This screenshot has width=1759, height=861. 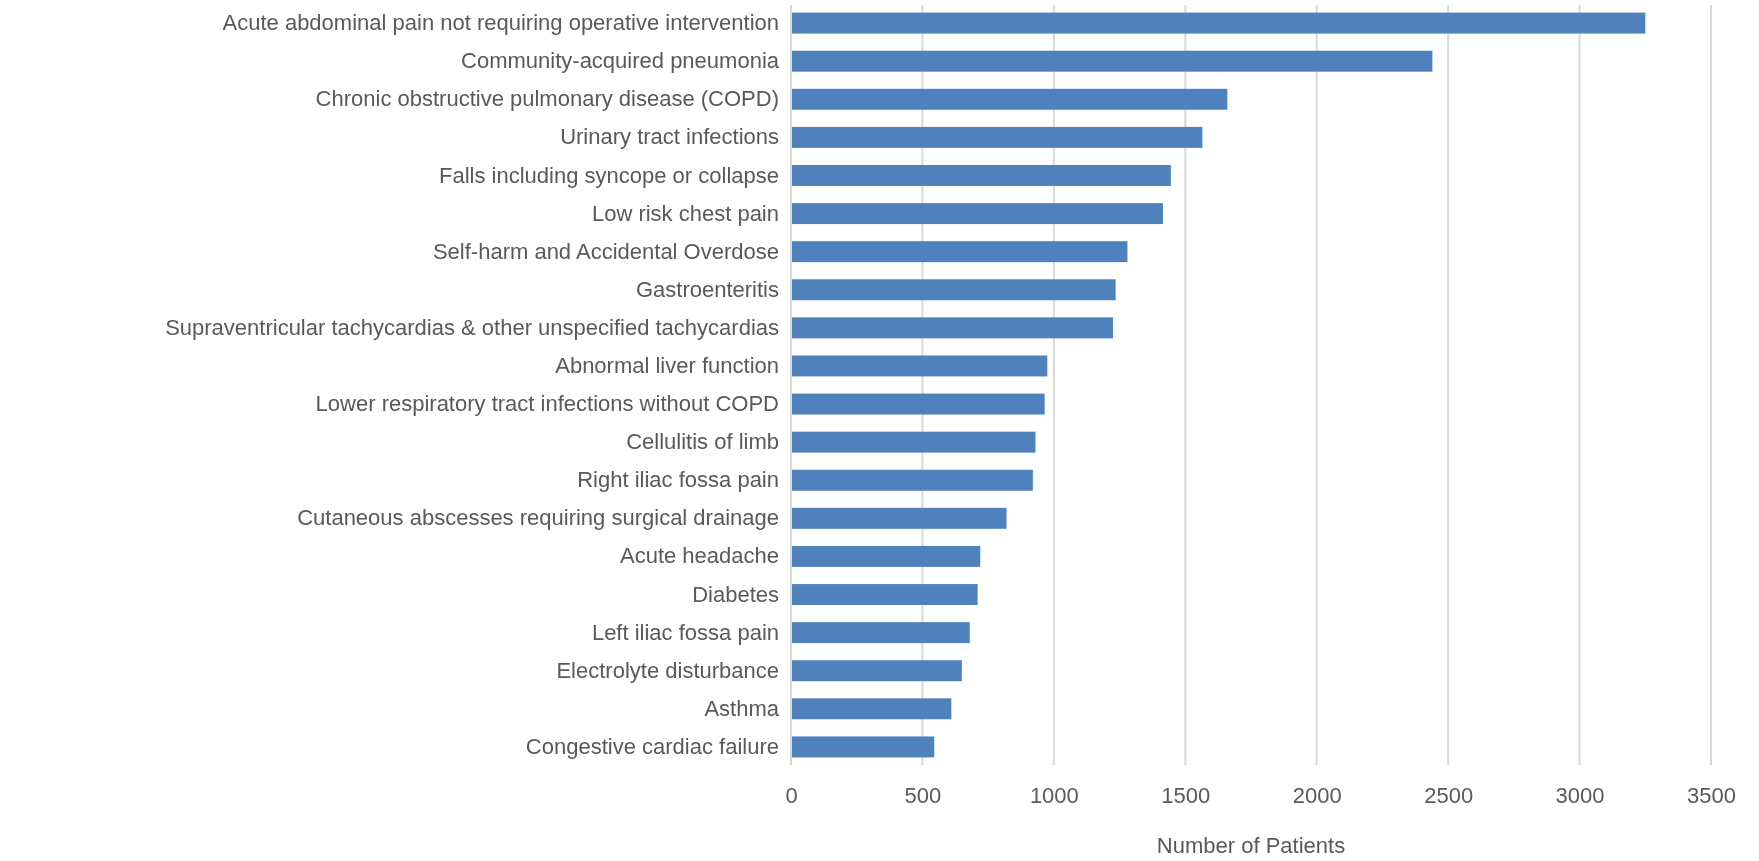 What do you see at coordinates (667, 670) in the screenshot?
I see `y-tick-label: Electrolyte disturbance` at bounding box center [667, 670].